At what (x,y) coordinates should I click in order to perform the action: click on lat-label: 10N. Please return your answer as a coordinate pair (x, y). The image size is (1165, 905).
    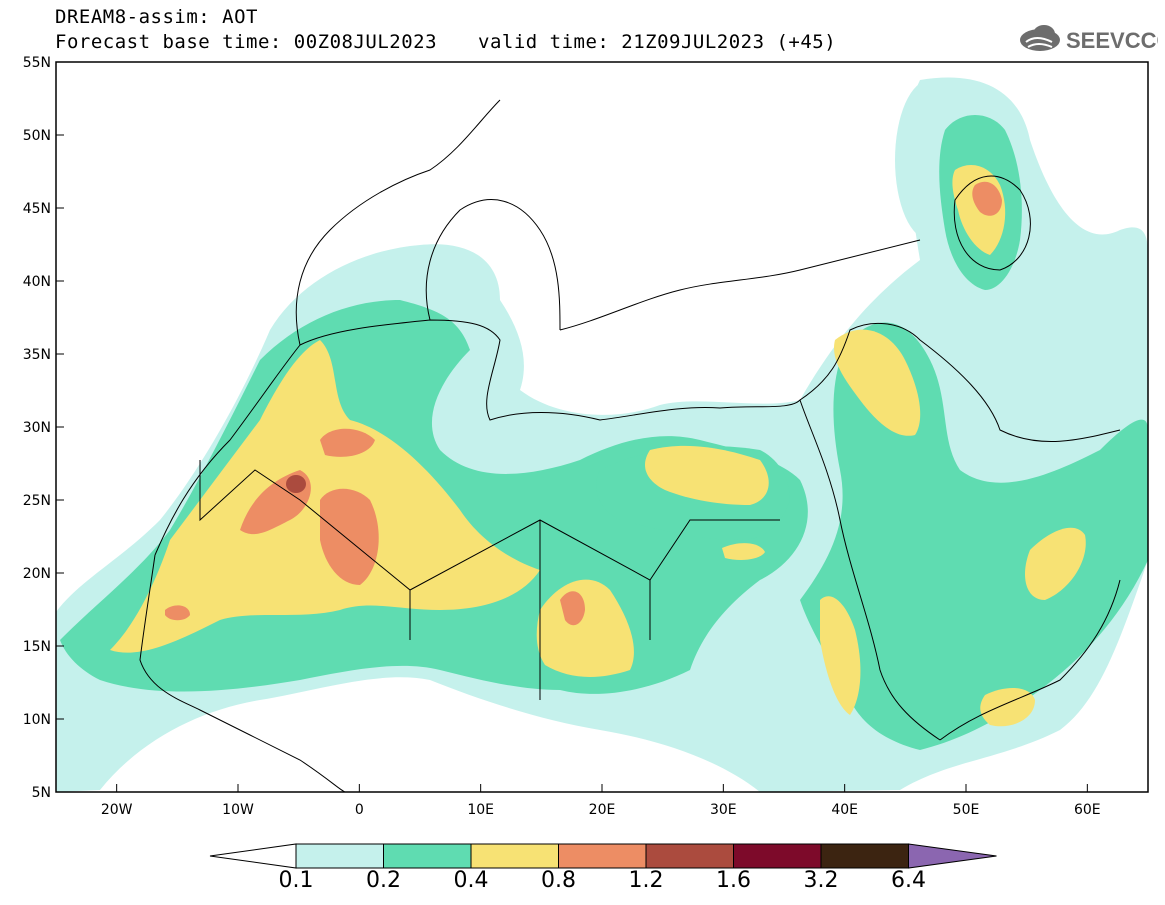
    Looking at the image, I should click on (37, 720).